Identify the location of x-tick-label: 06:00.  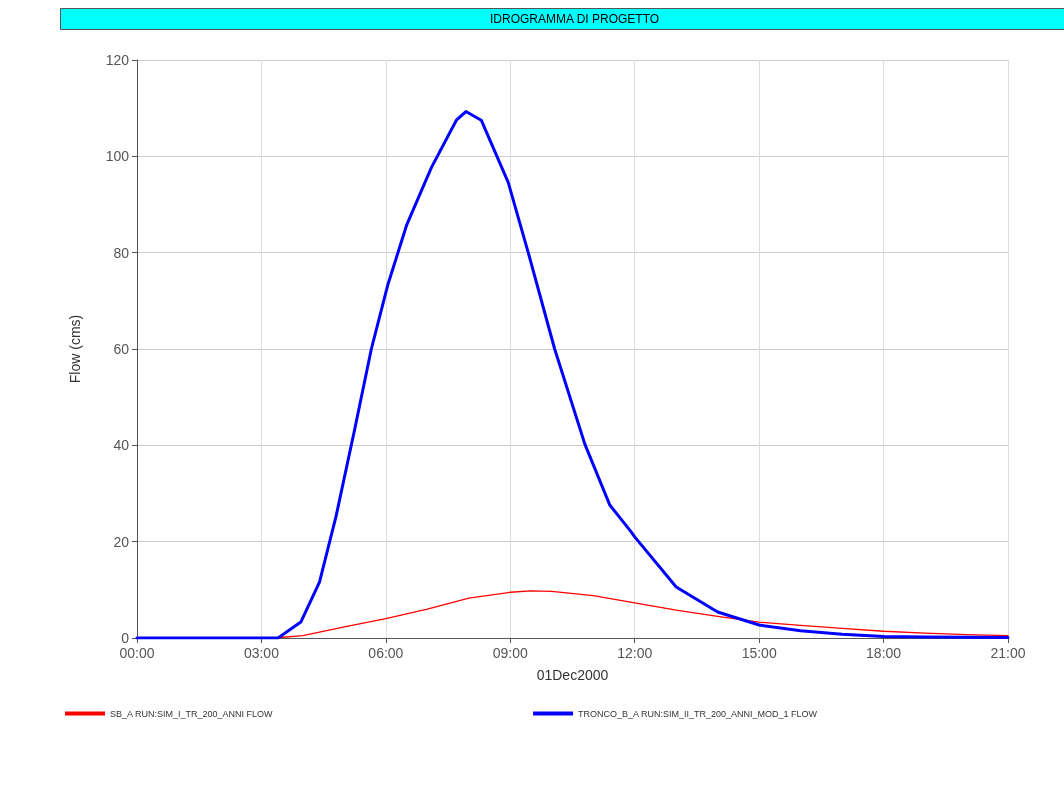
(386, 653).